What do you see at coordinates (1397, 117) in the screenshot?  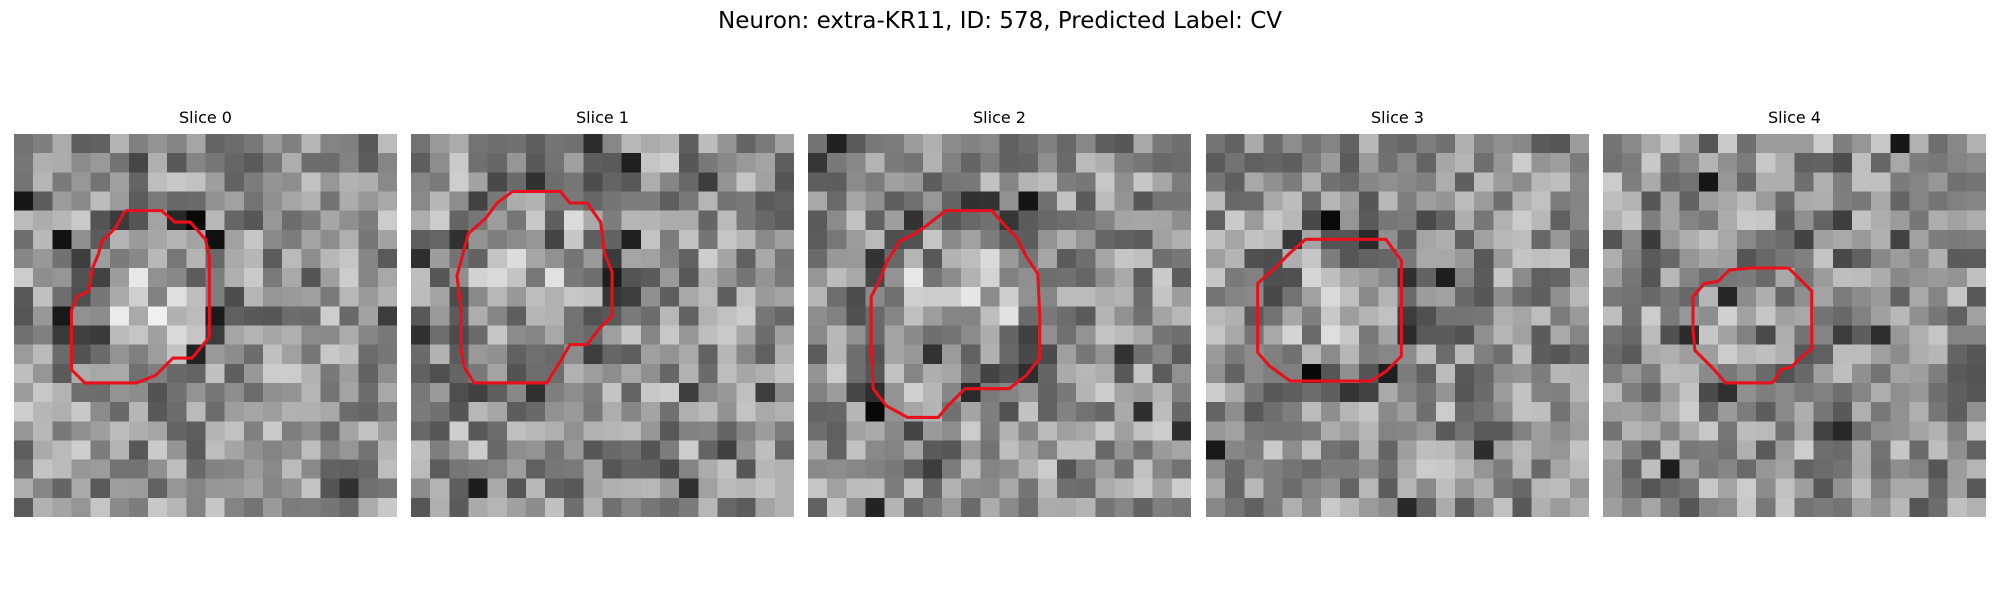 I see `slice-title-3: Slice 3` at bounding box center [1397, 117].